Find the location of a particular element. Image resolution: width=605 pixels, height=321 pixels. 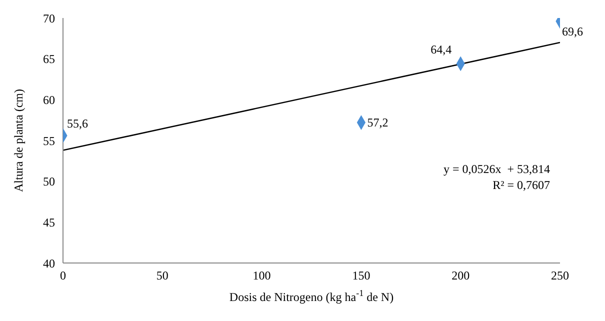

y-tick-label: 50 is located at coordinates (49, 181).